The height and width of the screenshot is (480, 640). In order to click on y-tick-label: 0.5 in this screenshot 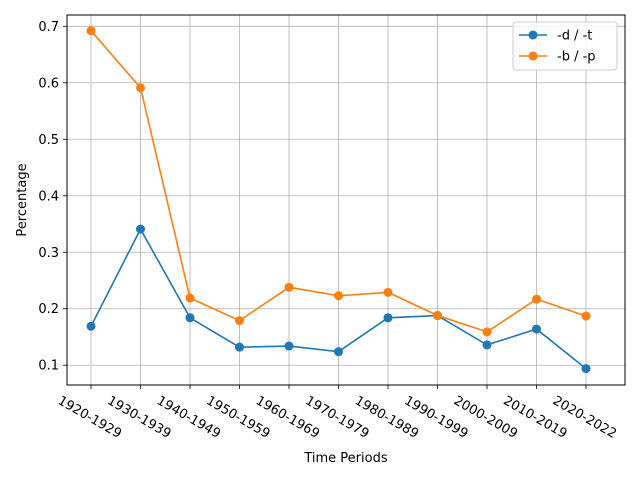, I will do `click(48, 140)`.